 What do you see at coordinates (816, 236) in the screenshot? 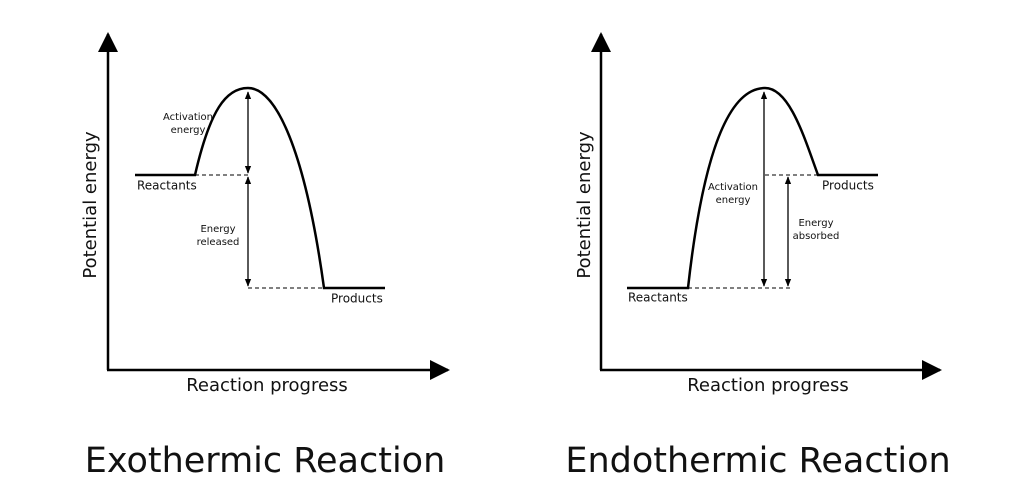
I see `label: absorbed` at bounding box center [816, 236].